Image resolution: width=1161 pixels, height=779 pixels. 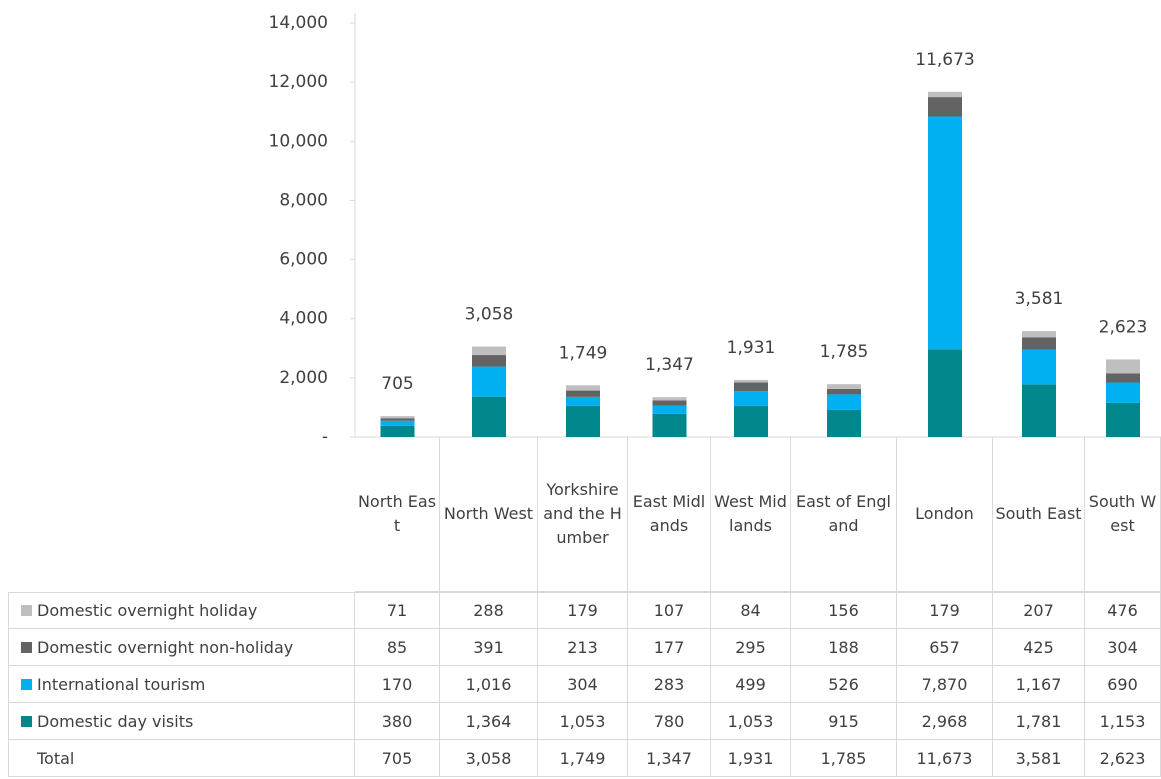 I want to click on table-cell: 425, so click(x=1039, y=647).